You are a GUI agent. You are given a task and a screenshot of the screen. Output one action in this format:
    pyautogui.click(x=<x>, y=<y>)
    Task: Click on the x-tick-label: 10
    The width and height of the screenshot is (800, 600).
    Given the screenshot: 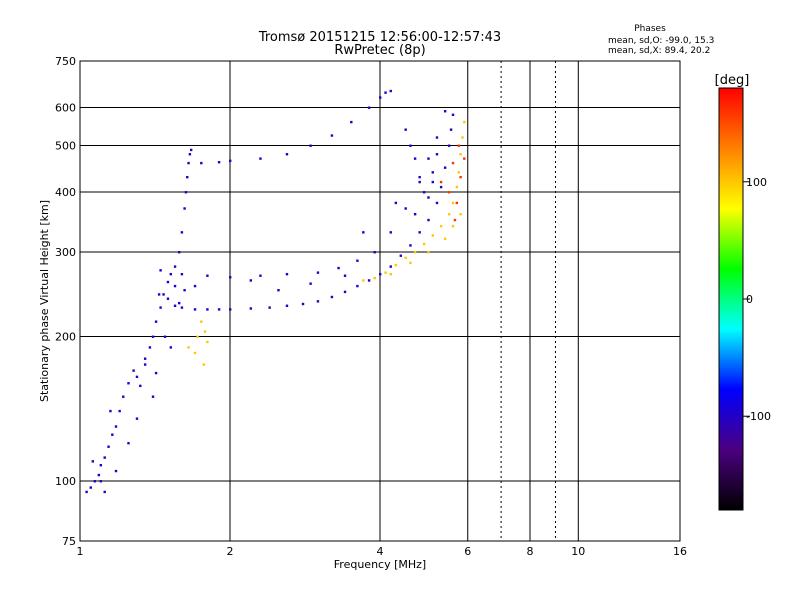 What is the action you would take?
    pyautogui.click(x=578, y=551)
    